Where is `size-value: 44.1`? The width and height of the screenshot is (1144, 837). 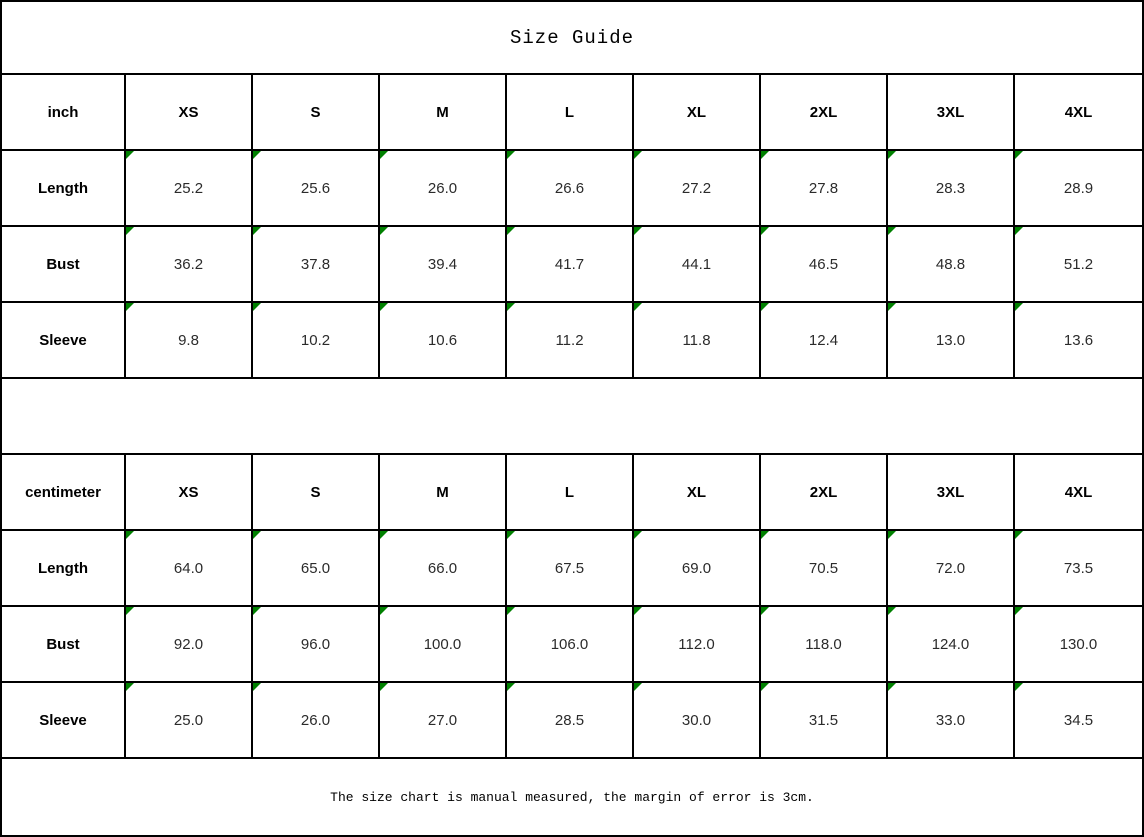 size-value: 44.1 is located at coordinates (697, 264).